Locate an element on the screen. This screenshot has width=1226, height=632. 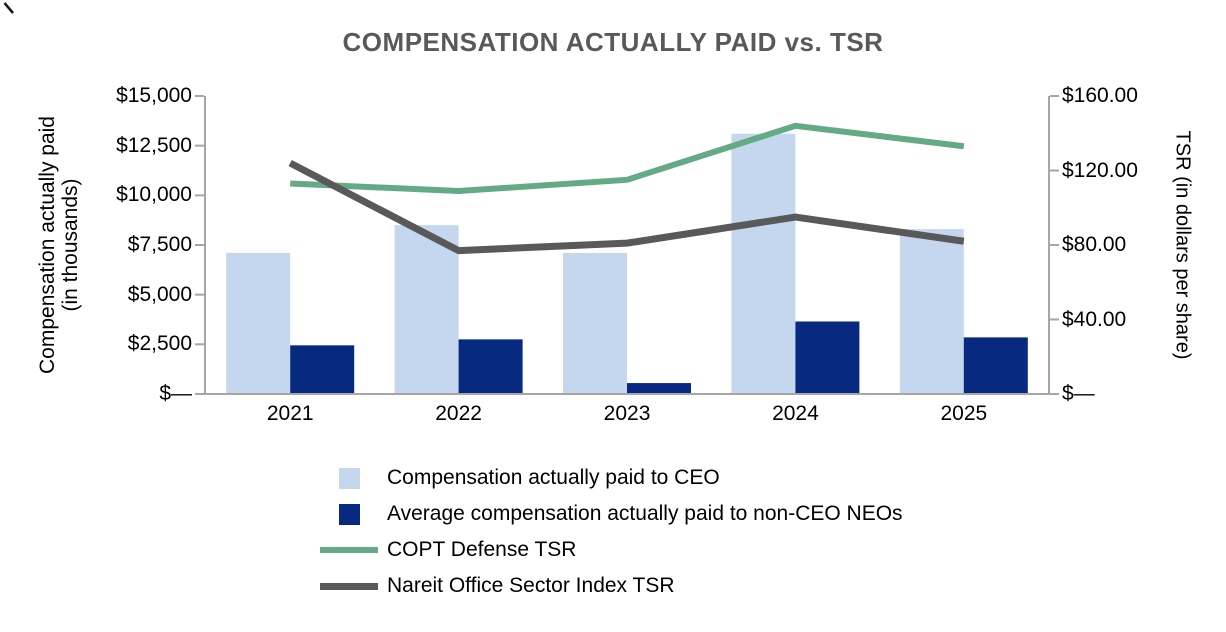
ceo-bar-2021 is located at coordinates (258, 323).